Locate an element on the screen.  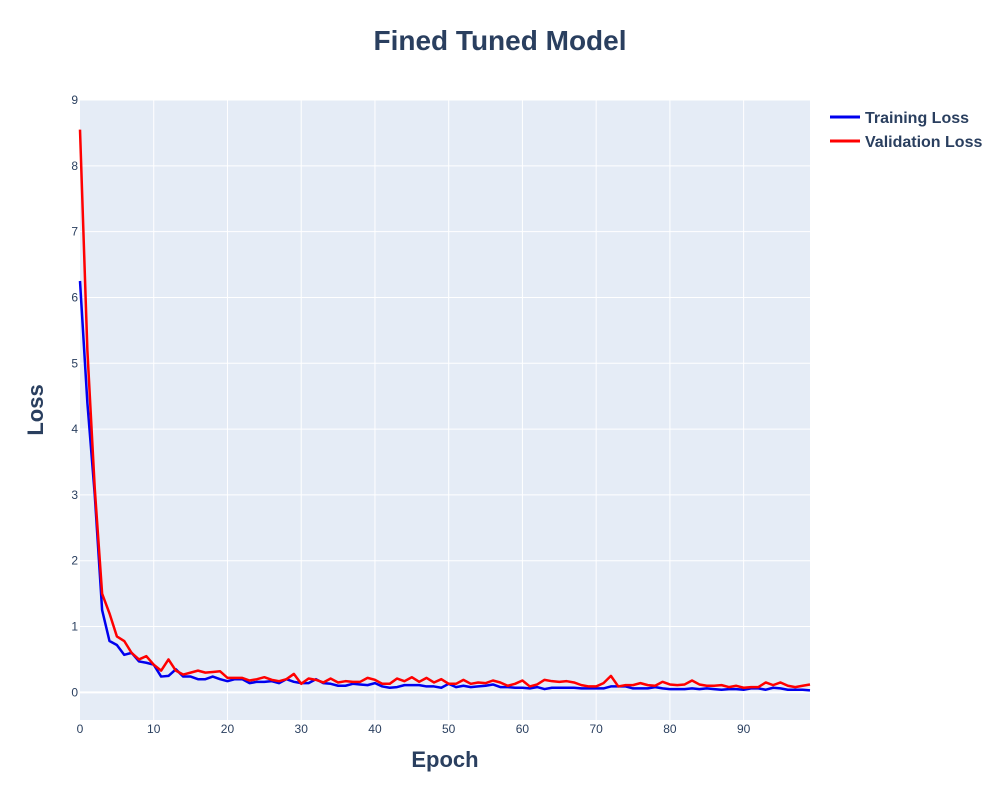
y-tick-label: 1 is located at coordinates (74, 627).